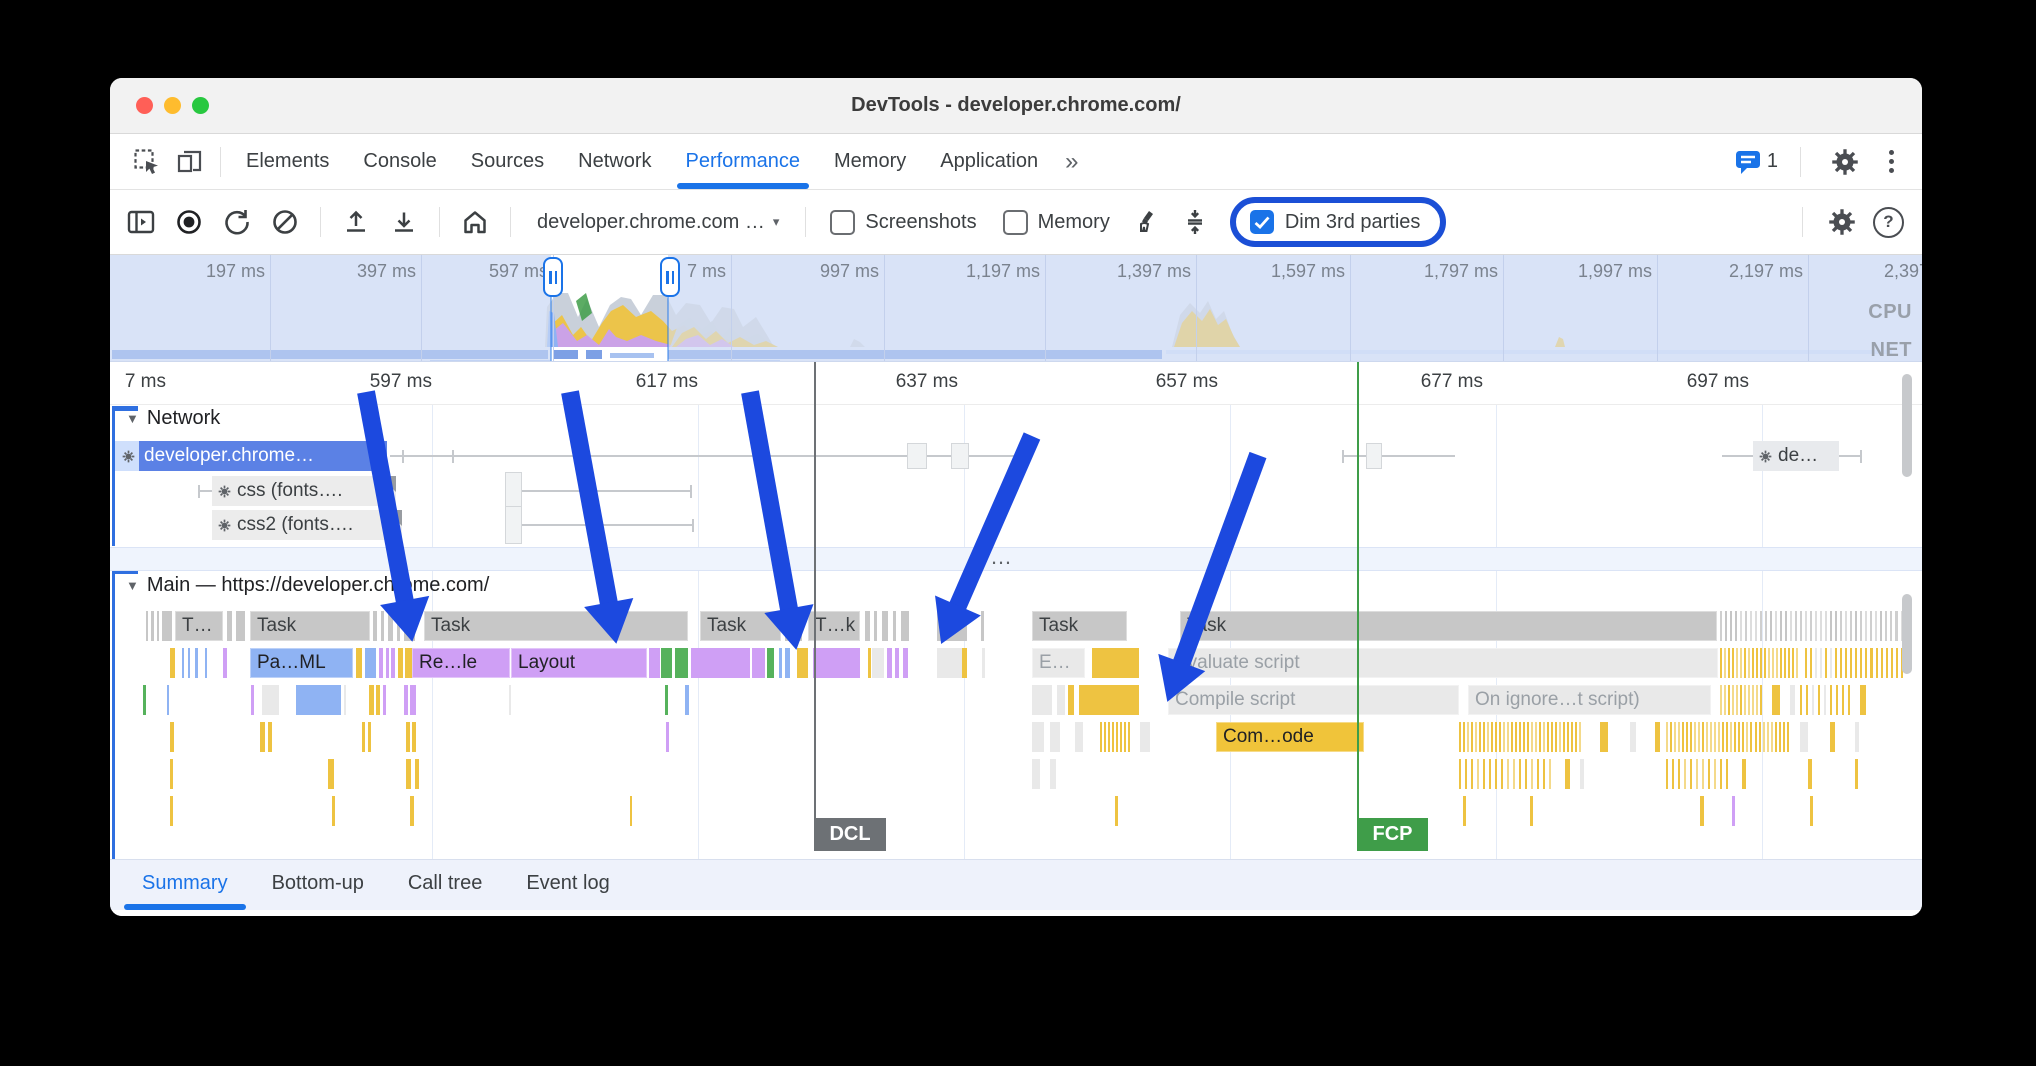  Describe the element at coordinates (400, 161) in the screenshot. I see `tab-console: Console` at that location.